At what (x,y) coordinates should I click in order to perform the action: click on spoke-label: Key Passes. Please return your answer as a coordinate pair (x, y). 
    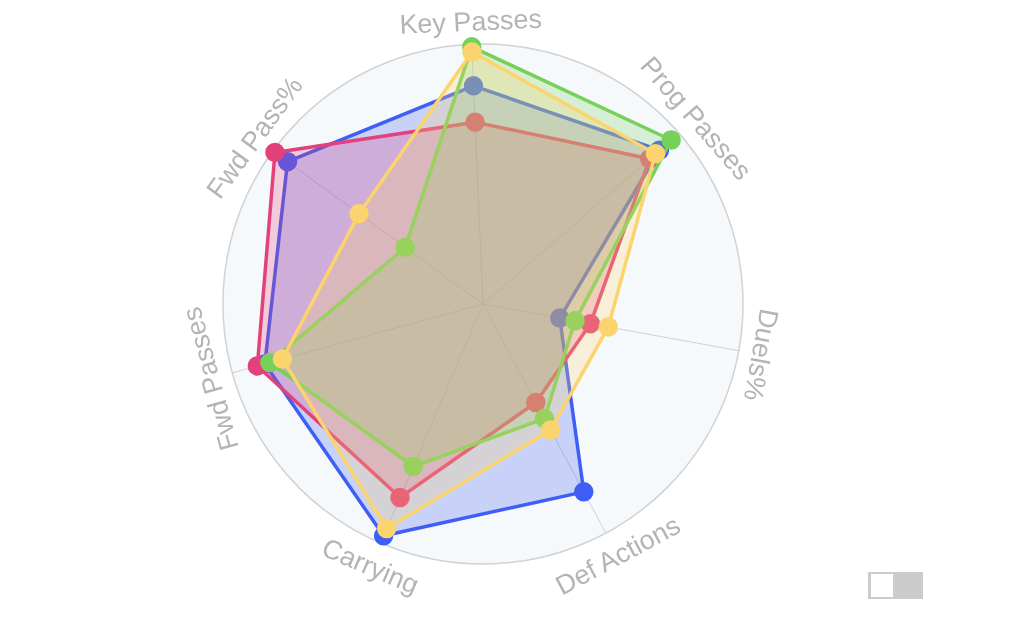
    Looking at the image, I should click on (470, 21).